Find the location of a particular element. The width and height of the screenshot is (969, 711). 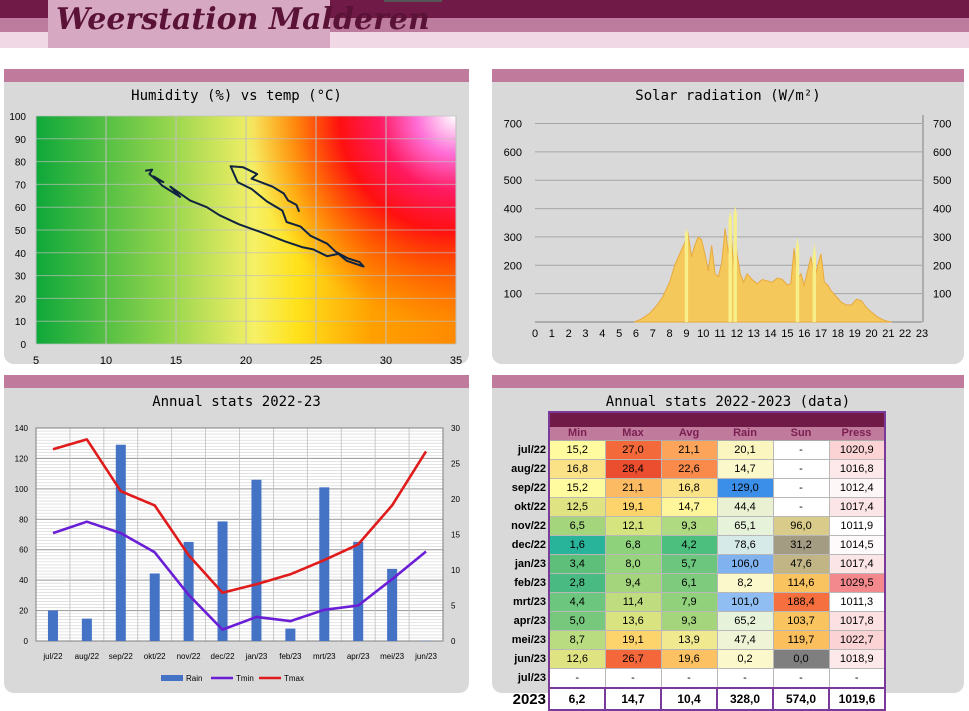

legend-tmin-label: Tmin is located at coordinates (245, 678).